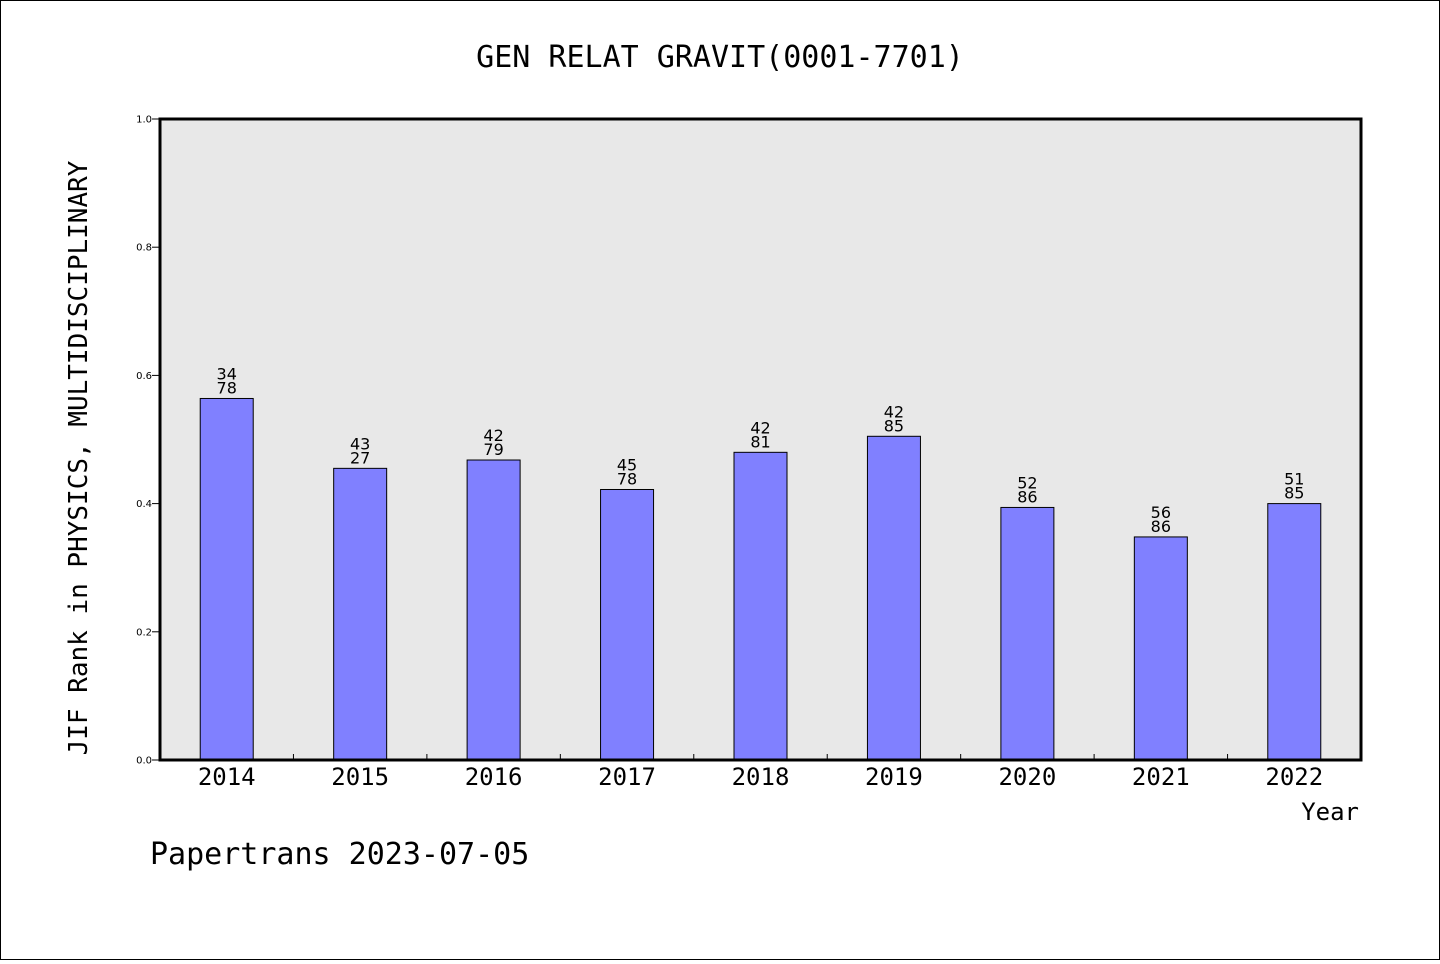  What do you see at coordinates (1294, 777) in the screenshot?
I see `x-tick-label: 2022` at bounding box center [1294, 777].